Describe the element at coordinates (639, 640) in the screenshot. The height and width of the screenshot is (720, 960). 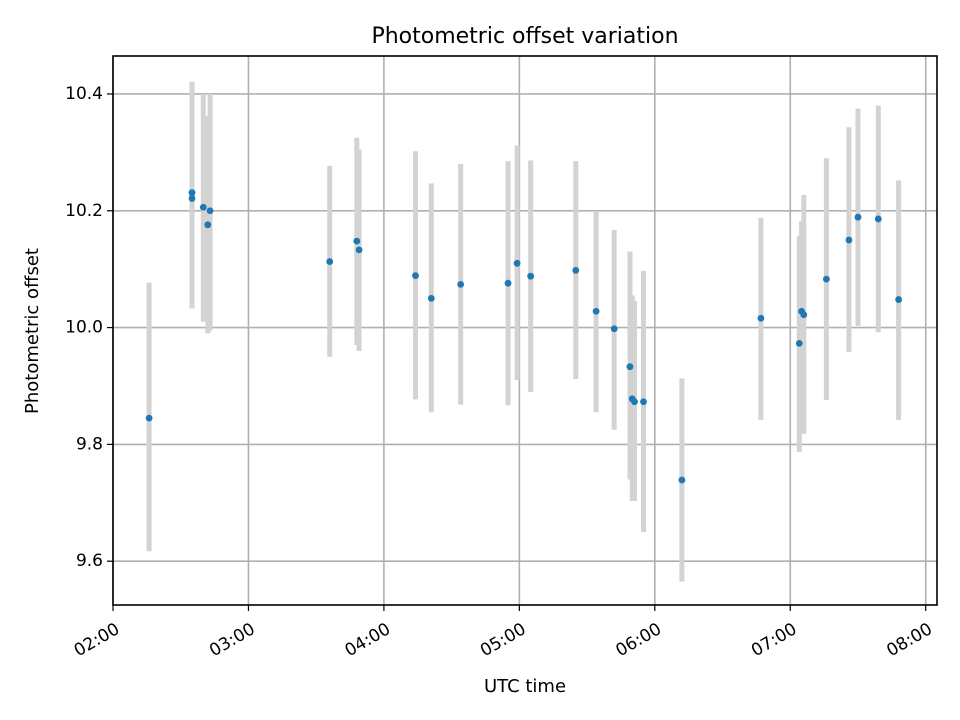
I see `x-tick-label: 06:00` at that location.